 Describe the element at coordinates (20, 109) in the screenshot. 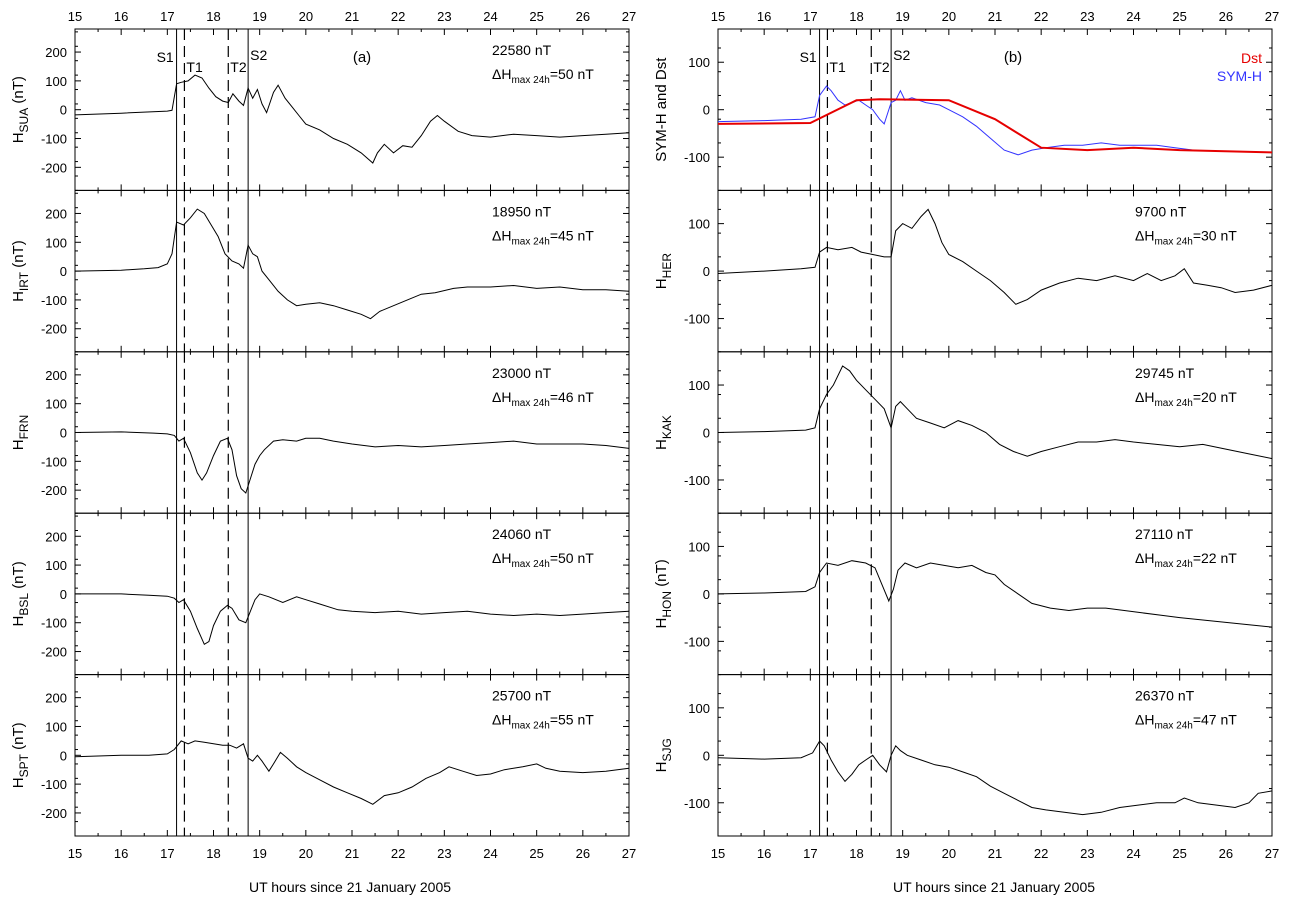

I see `y-axis-label: HSUA (nT)` at that location.